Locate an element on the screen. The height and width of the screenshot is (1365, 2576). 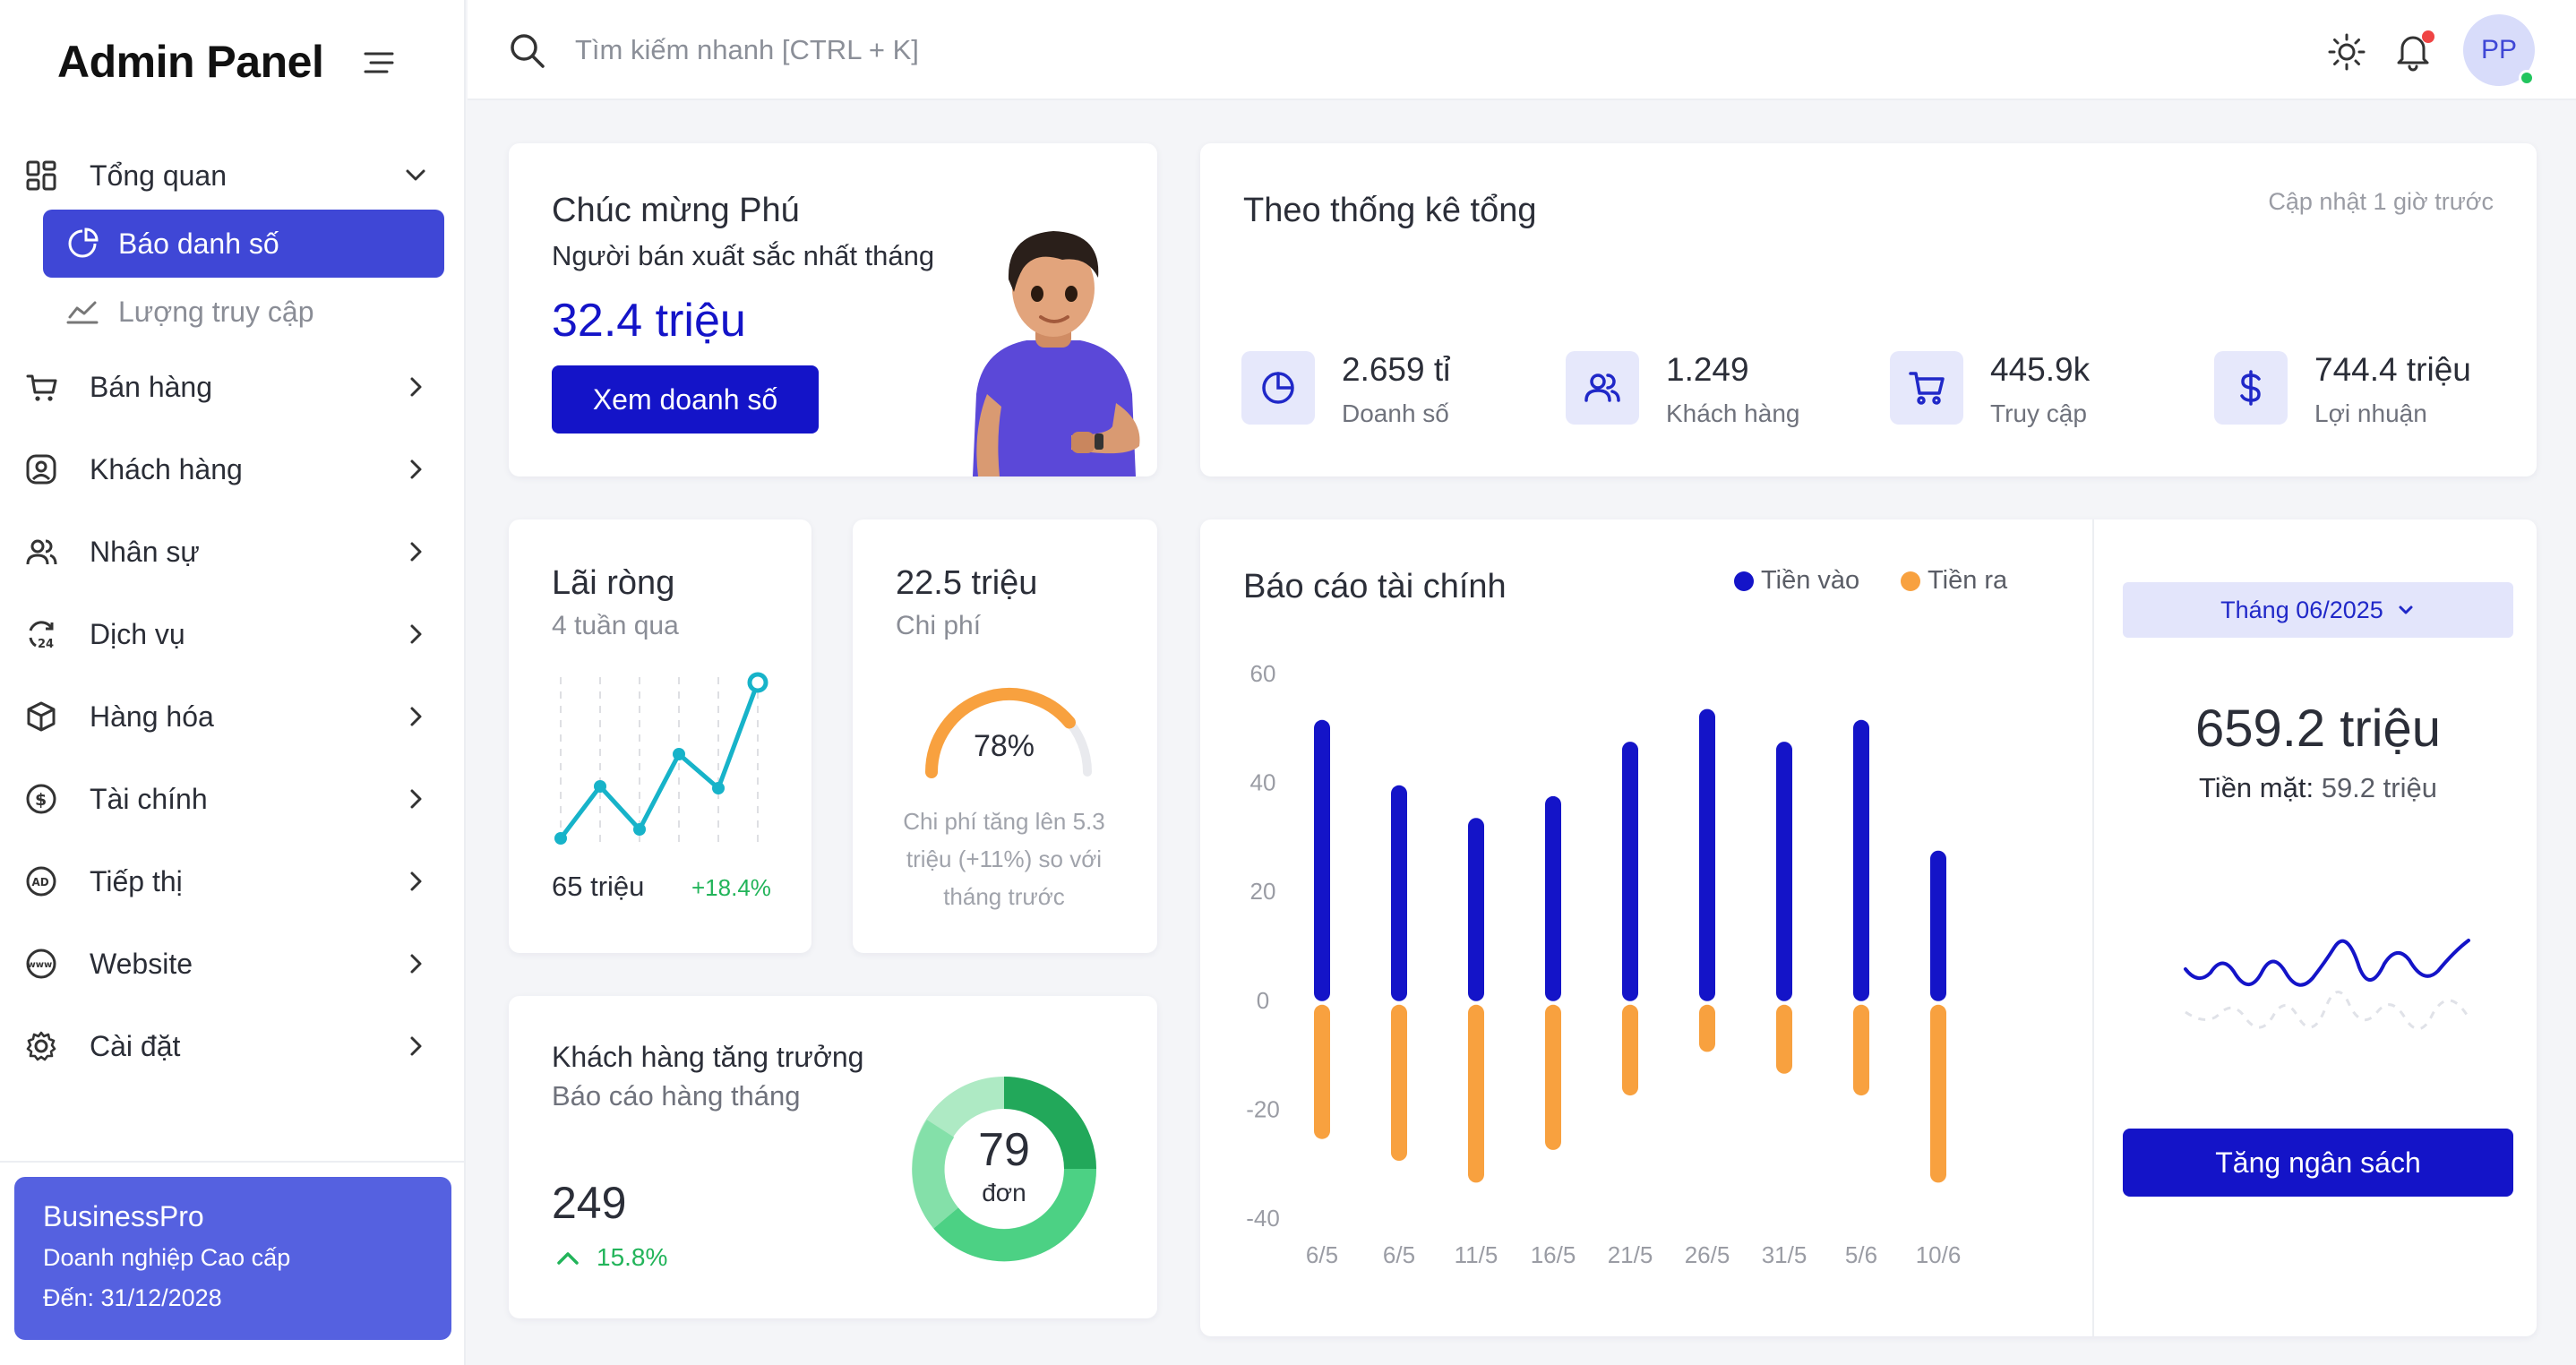
increase-budget-button: Tăng ngân sách is located at coordinates (2318, 1163).